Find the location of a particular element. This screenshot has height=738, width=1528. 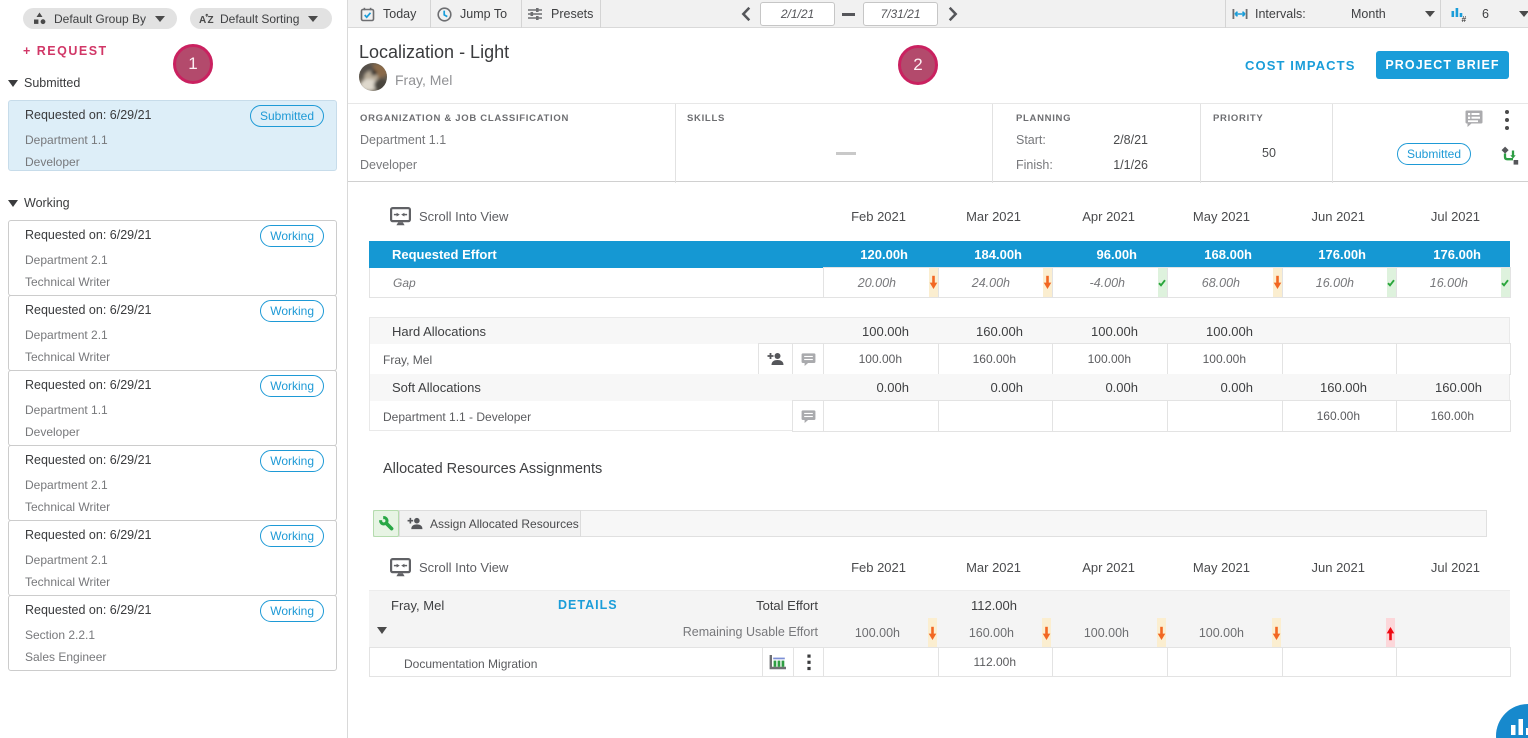

svg-text: A is located at coordinates (202, 20).